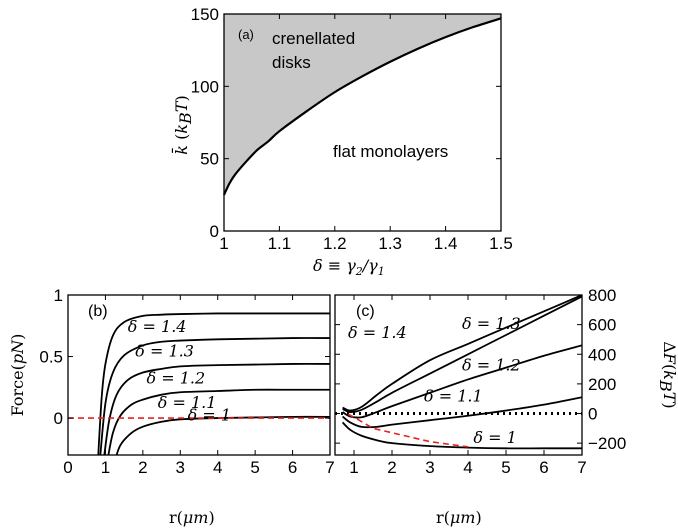 This screenshot has height=529, width=678. Describe the element at coordinates (494, 437) in the screenshot. I see `c-series-label: δ = 1` at that location.